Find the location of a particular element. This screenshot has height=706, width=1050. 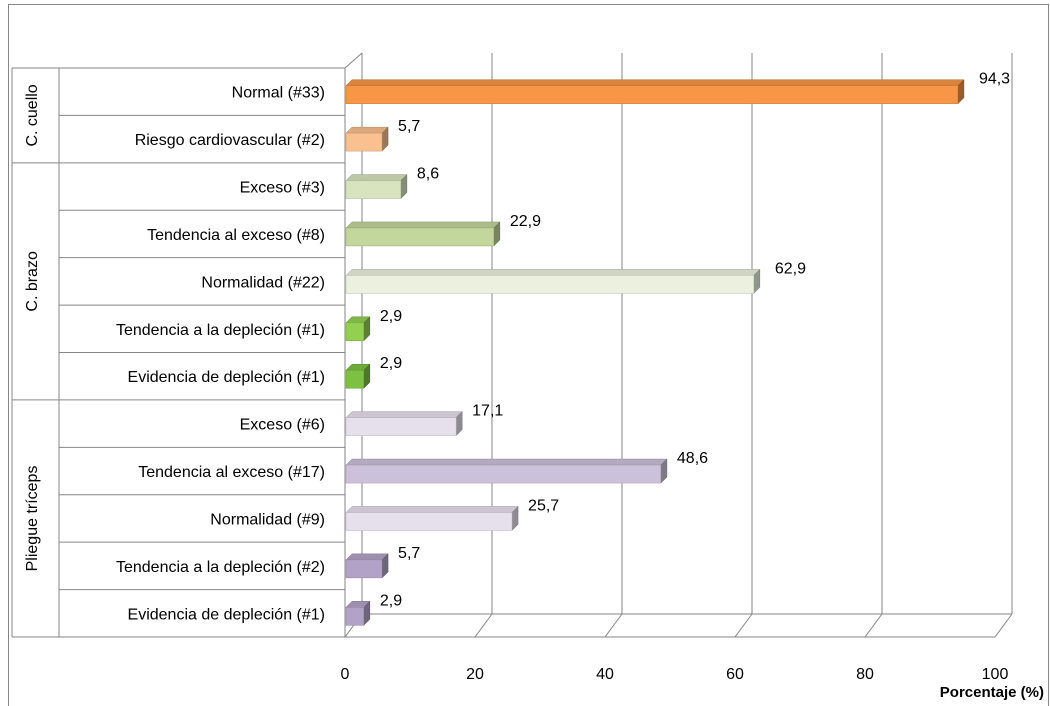

category-label: Tendencia al exceso (#17) is located at coordinates (231, 472).